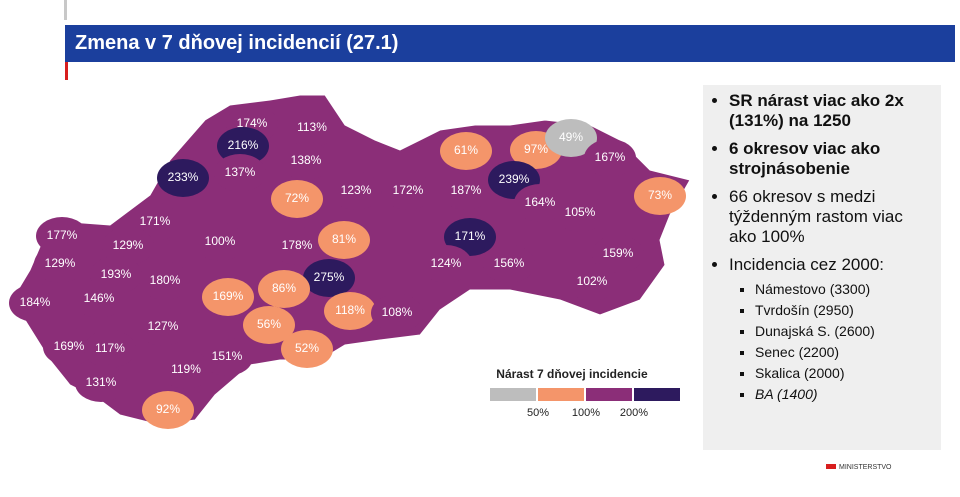 This screenshot has width=960, height=497. I want to click on district-label: 113%, so click(312, 127).